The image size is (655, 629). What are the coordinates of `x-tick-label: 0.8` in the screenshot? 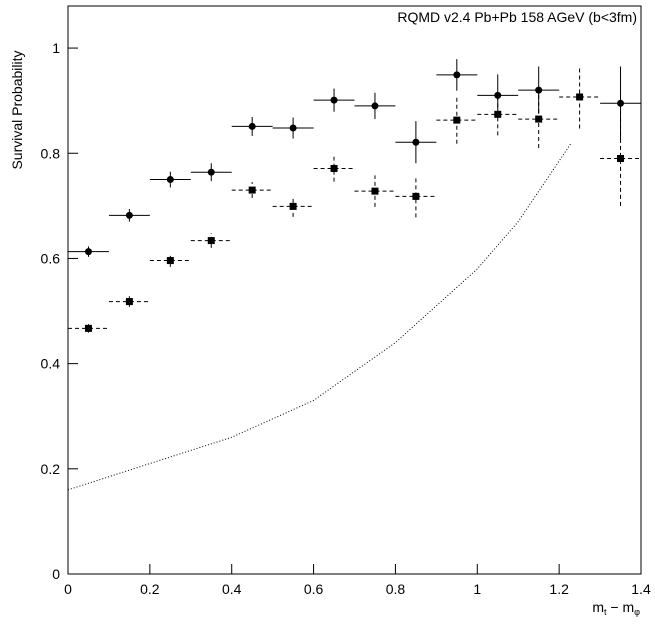 It's located at (396, 589).